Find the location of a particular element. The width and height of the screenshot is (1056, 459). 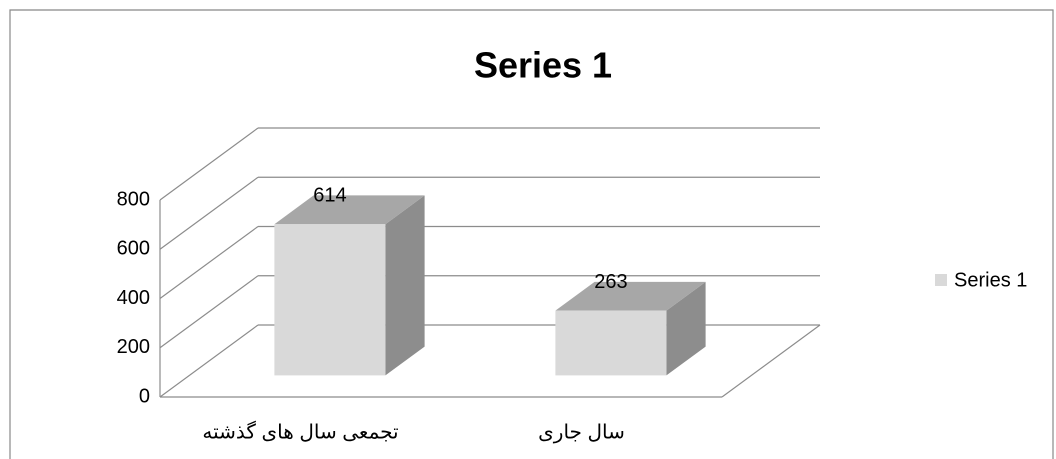

data-label: 614 is located at coordinates (329, 195).